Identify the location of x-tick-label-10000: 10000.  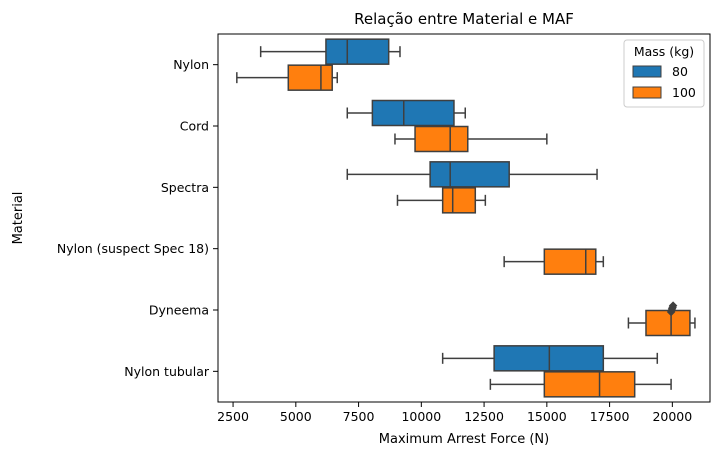
(421, 416).